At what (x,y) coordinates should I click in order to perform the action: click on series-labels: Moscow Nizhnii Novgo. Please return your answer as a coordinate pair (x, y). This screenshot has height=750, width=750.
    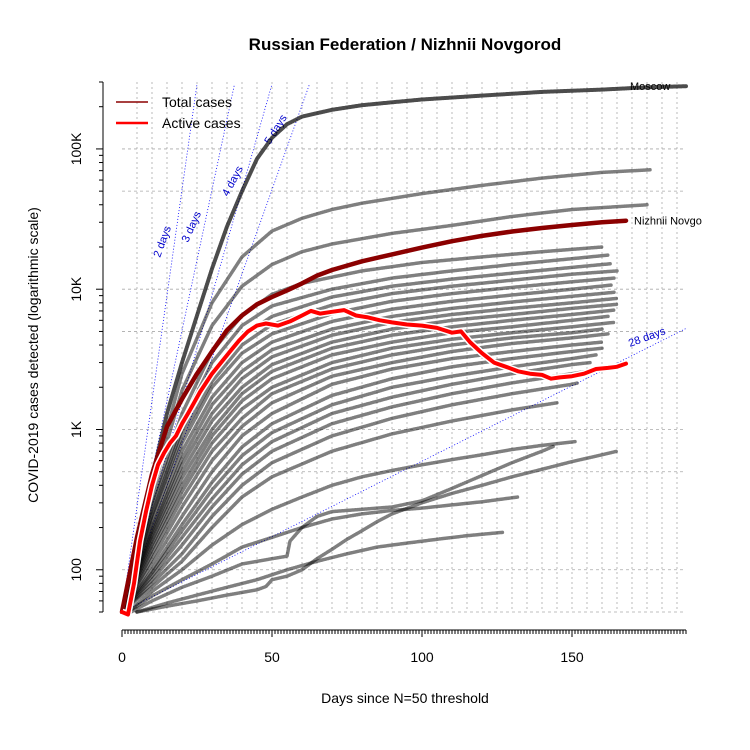
    Looking at the image, I should click on (666, 154).